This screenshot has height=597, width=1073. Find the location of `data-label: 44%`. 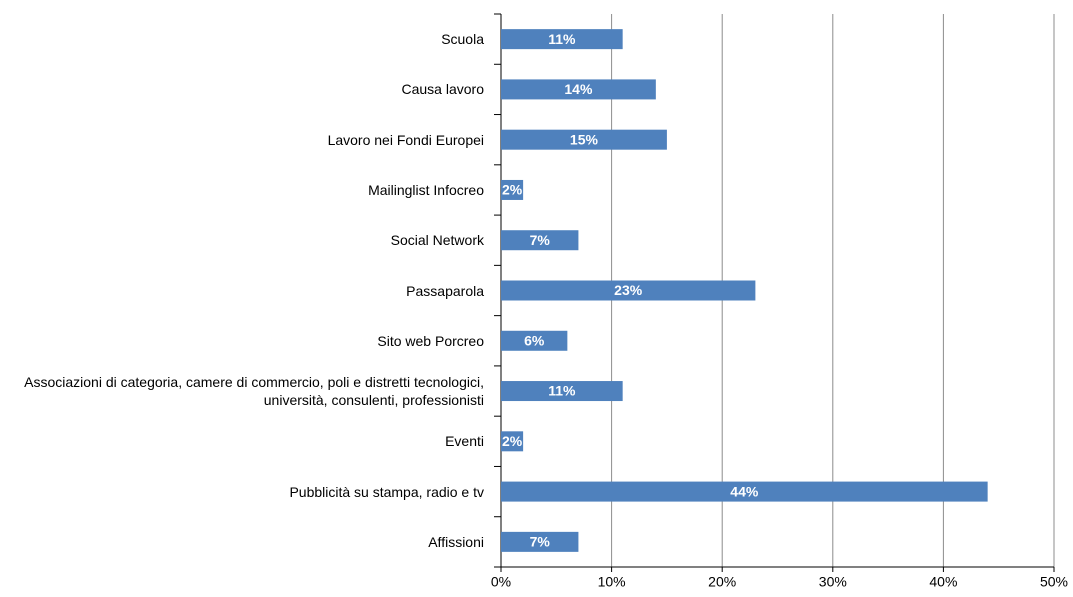

data-label: 44% is located at coordinates (744, 491).